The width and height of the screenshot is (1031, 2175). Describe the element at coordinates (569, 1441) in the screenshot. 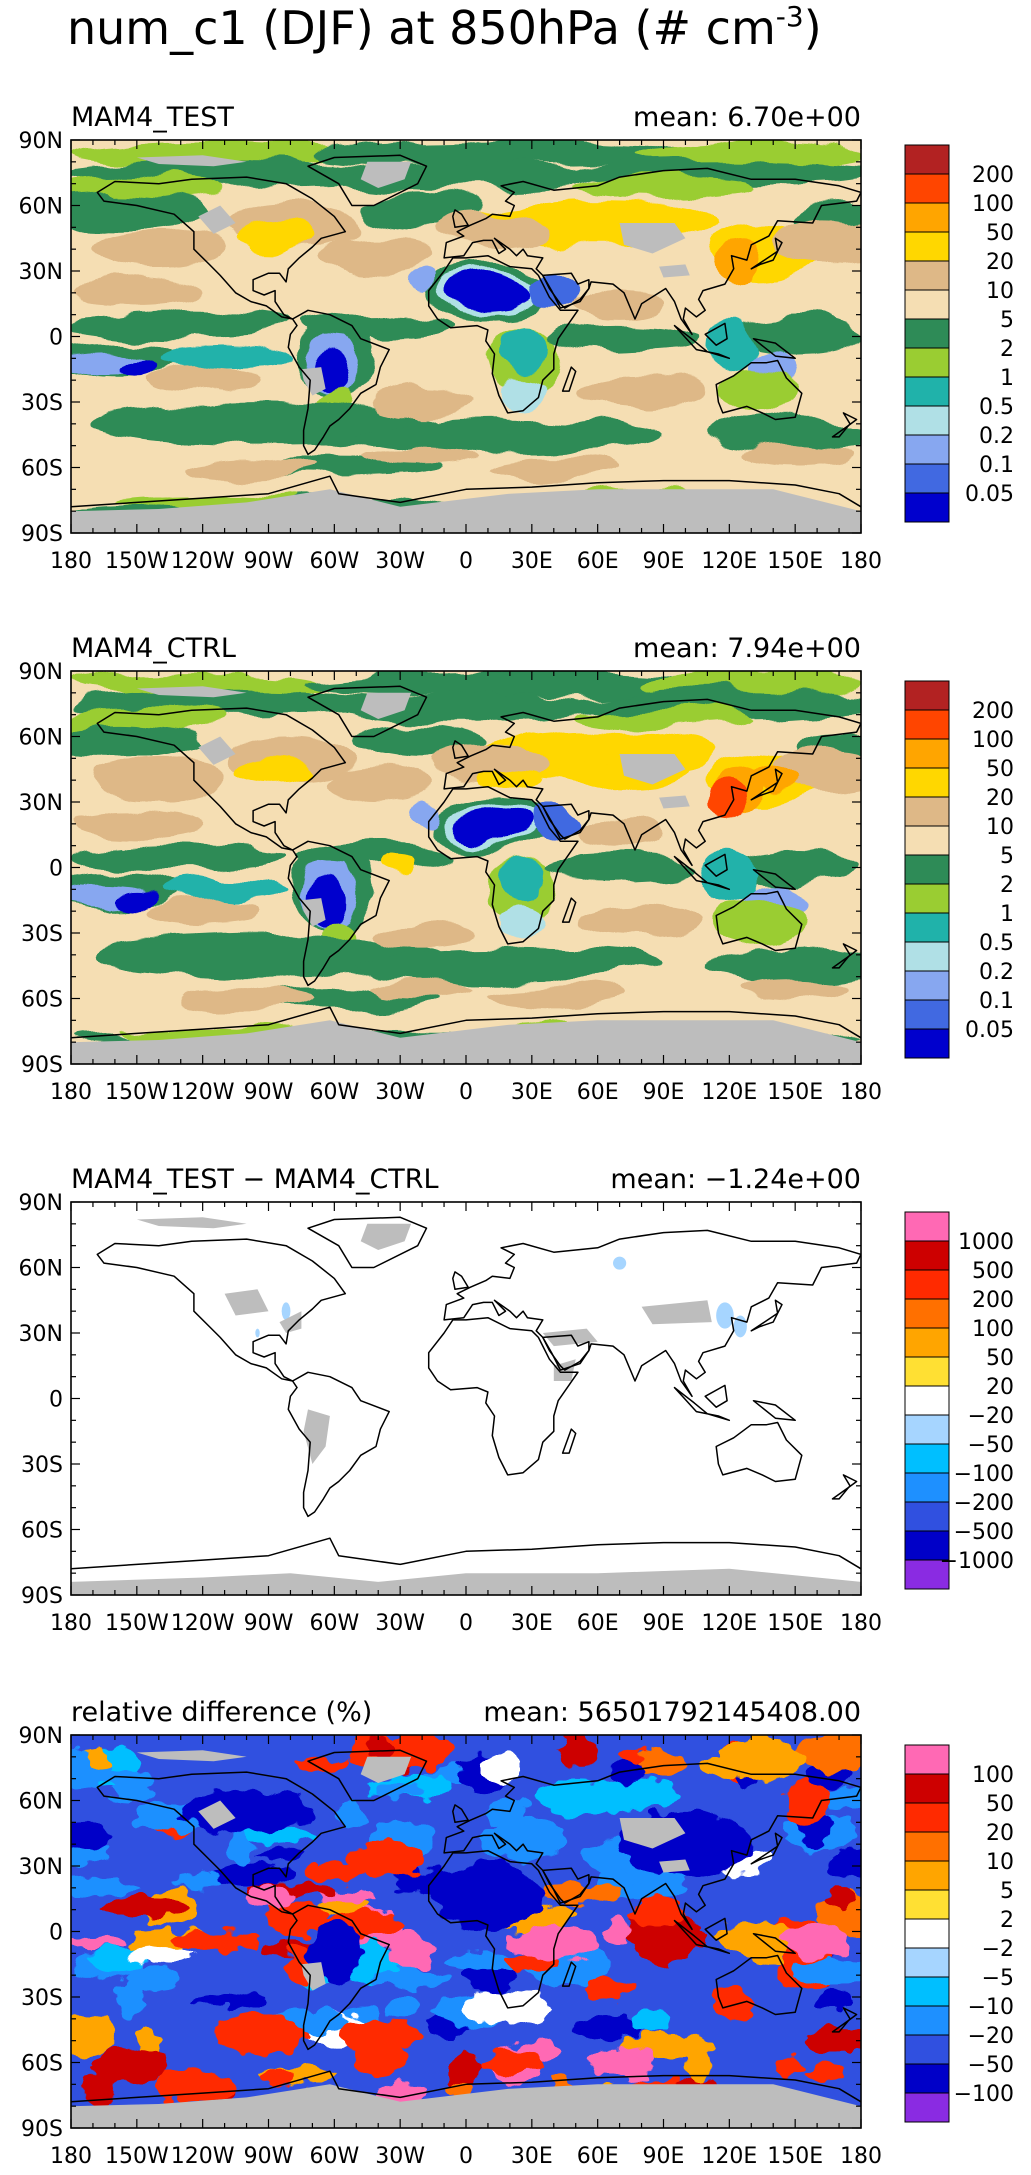

I see `coastline-madagascar` at that location.